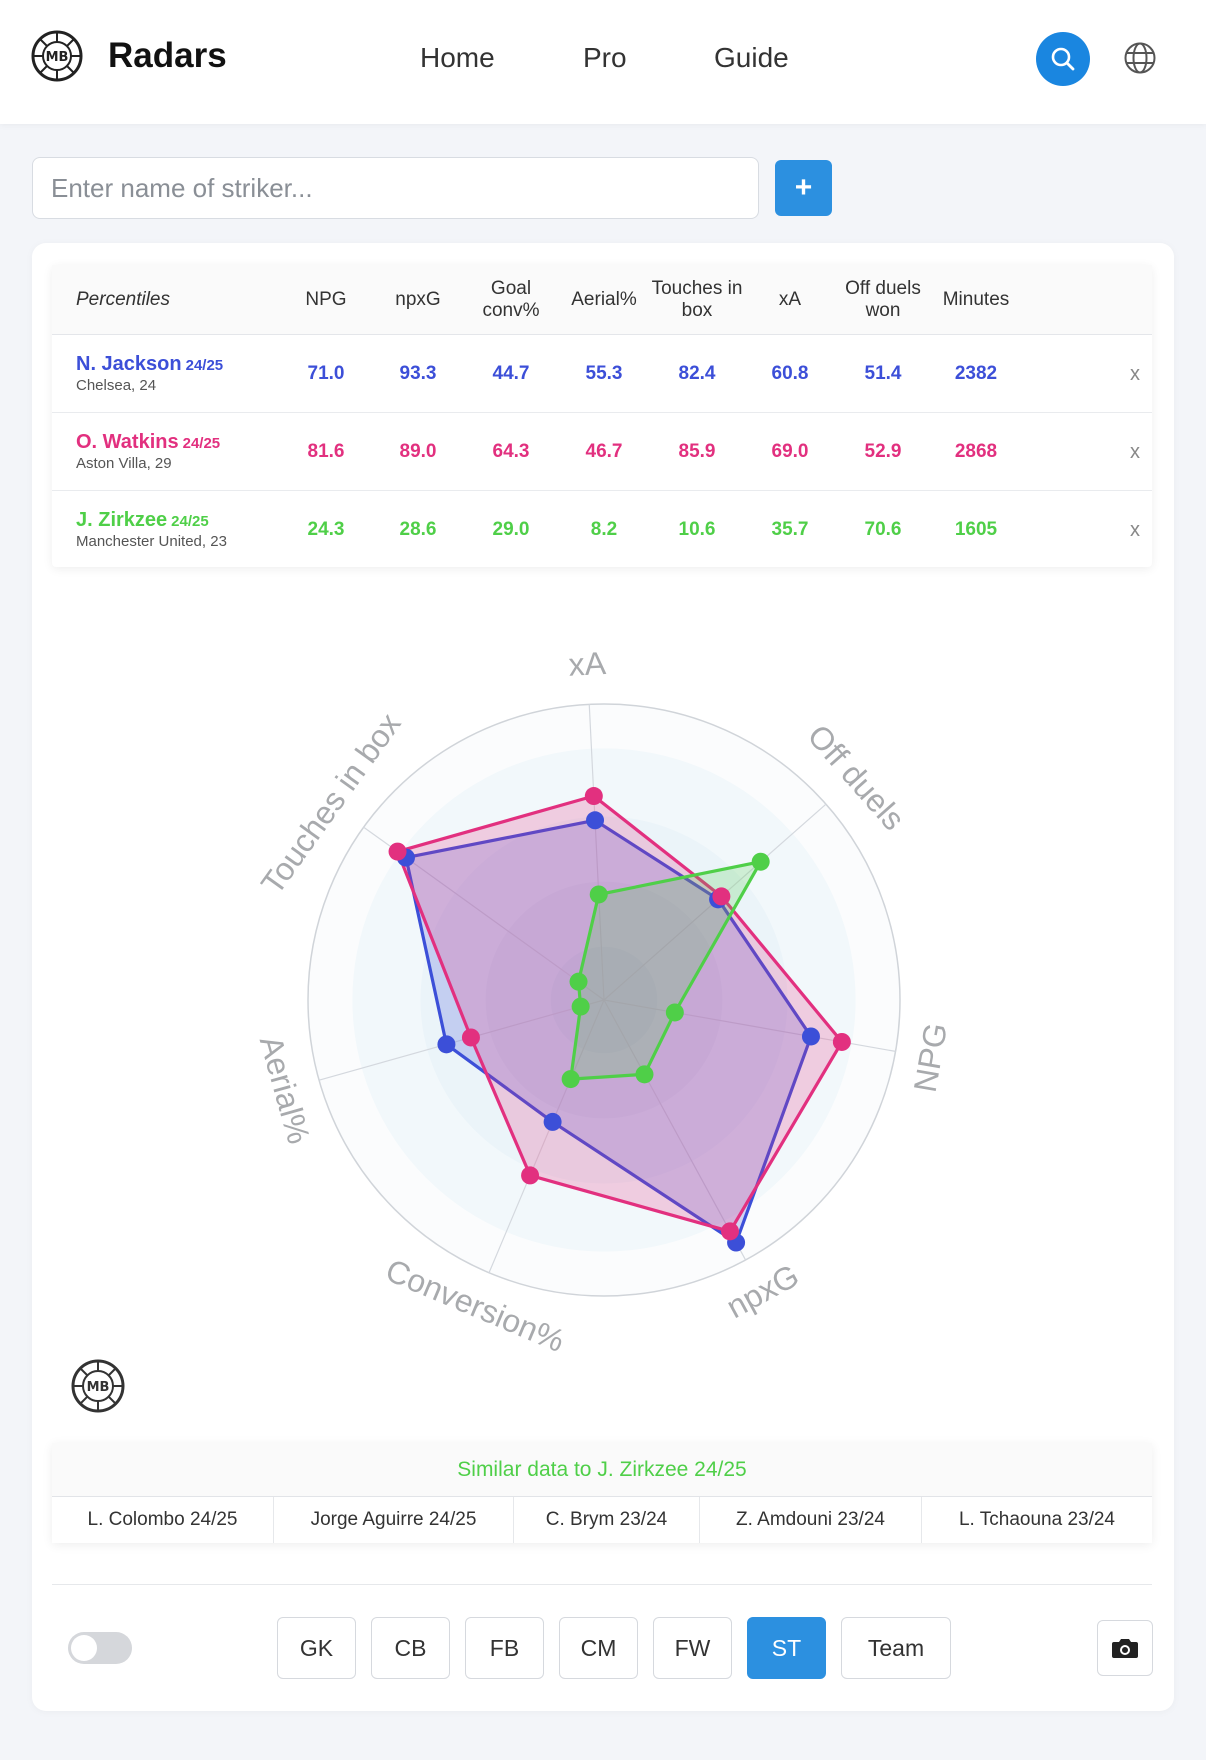  I want to click on globe-icon, so click(1140, 58).